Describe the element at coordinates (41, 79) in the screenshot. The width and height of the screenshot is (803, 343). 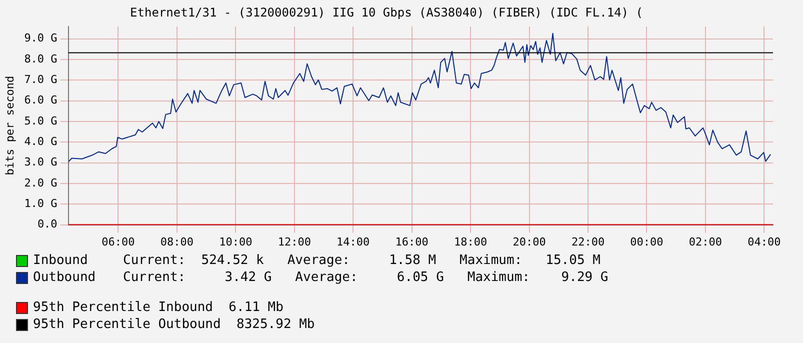
I see `y-tick-label: 7.0 G` at that location.